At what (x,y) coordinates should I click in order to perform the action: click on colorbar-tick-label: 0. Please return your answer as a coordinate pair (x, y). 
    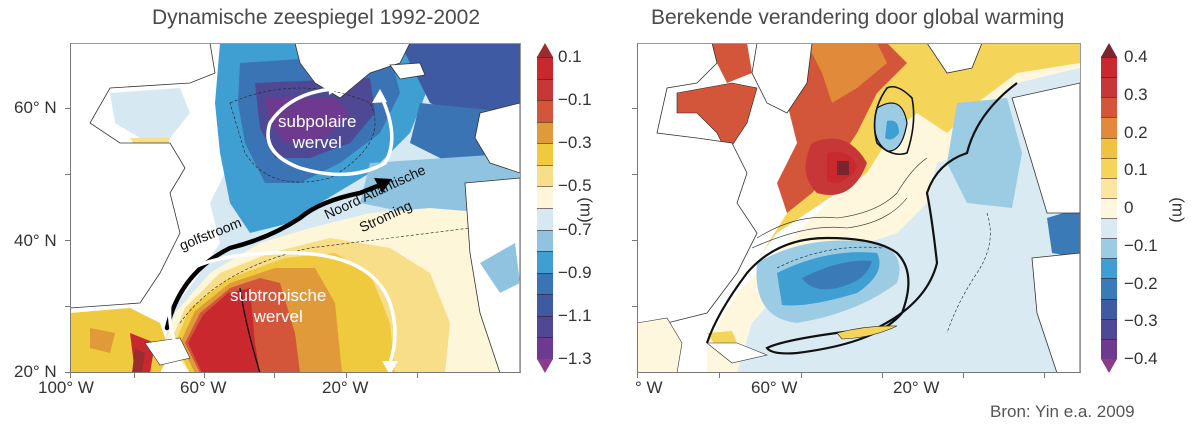
    Looking at the image, I should click on (1129, 207).